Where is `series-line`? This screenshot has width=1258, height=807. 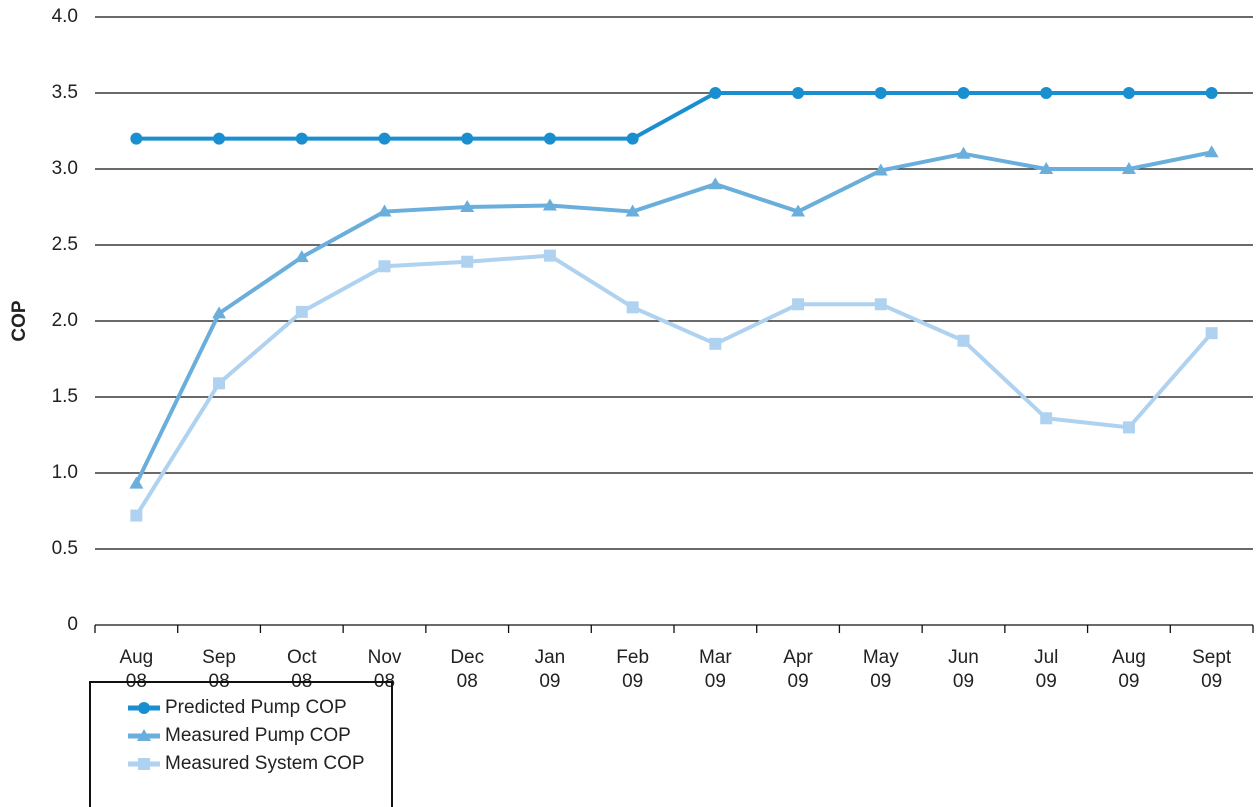
series-line is located at coordinates (674, 116).